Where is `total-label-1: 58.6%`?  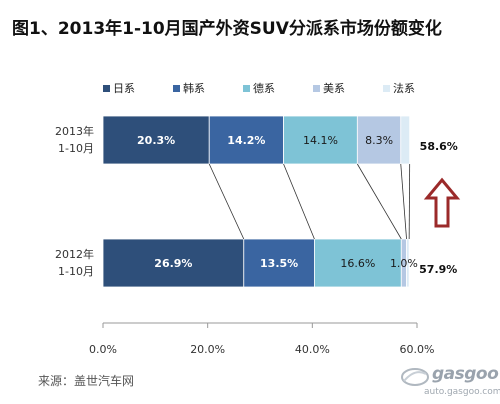
total-label-1: 58.6% is located at coordinates (439, 146).